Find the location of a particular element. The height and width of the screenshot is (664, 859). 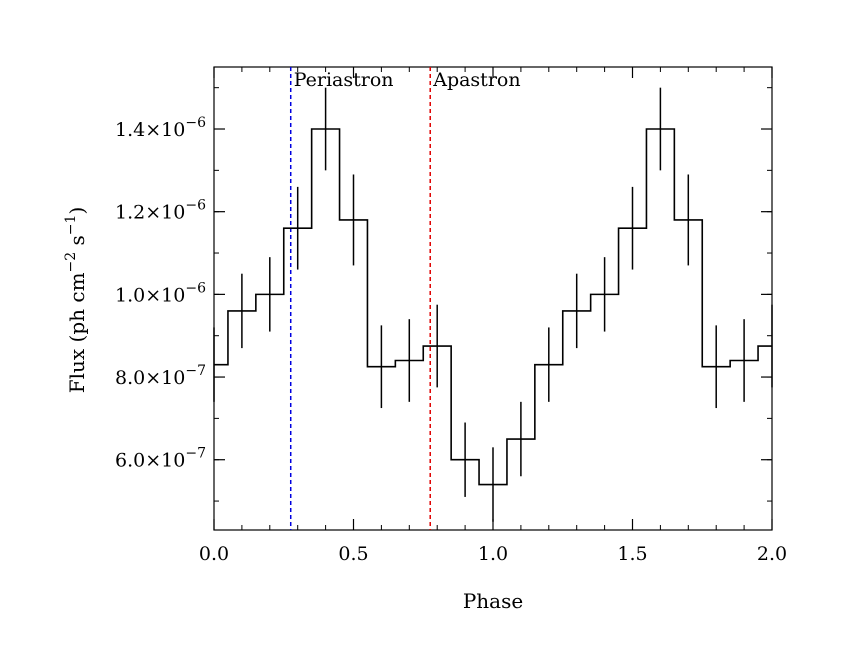

y-tick-mantissa: 6.0×10 is located at coordinates (150, 461).